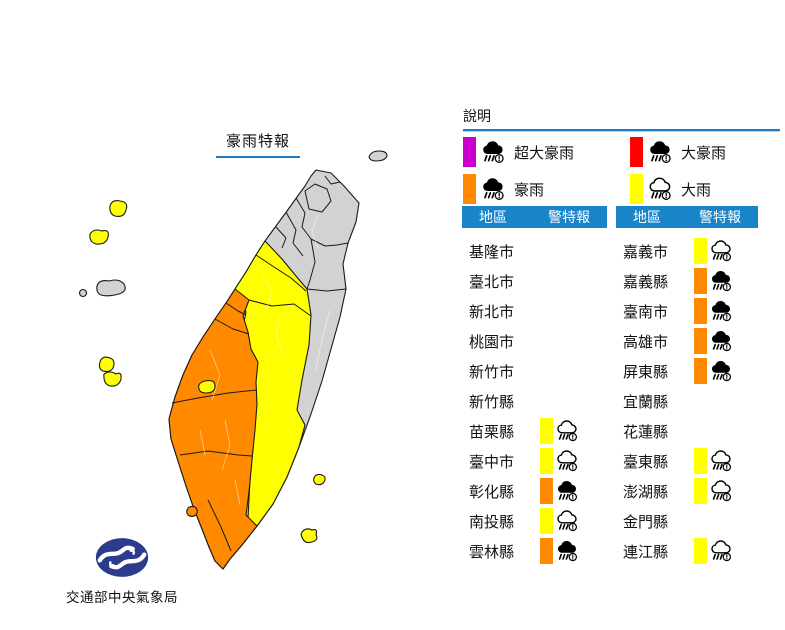 The height and width of the screenshot is (630, 785). What do you see at coordinates (378, 156) in the screenshot?
I see `island-guishan` at bounding box center [378, 156].